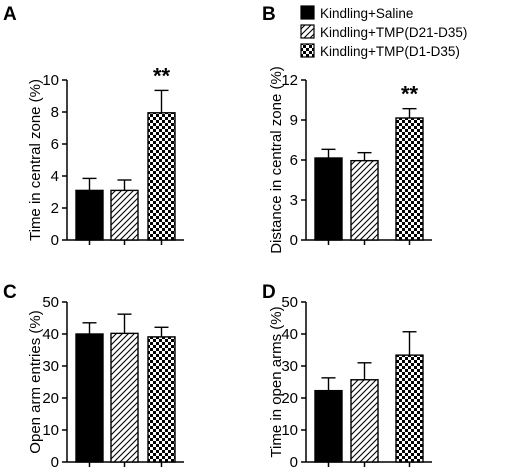 The image size is (526, 474). I want to click on panel-label: B, so click(269, 14).